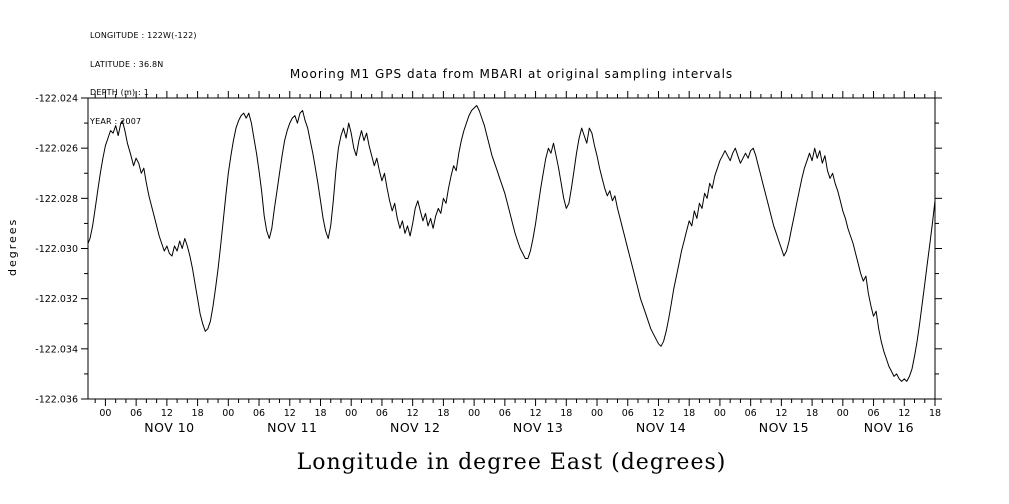 The height and width of the screenshot is (504, 1009). What do you see at coordinates (56, 249) in the screenshot?
I see `y-tick-label: -122.030` at bounding box center [56, 249].